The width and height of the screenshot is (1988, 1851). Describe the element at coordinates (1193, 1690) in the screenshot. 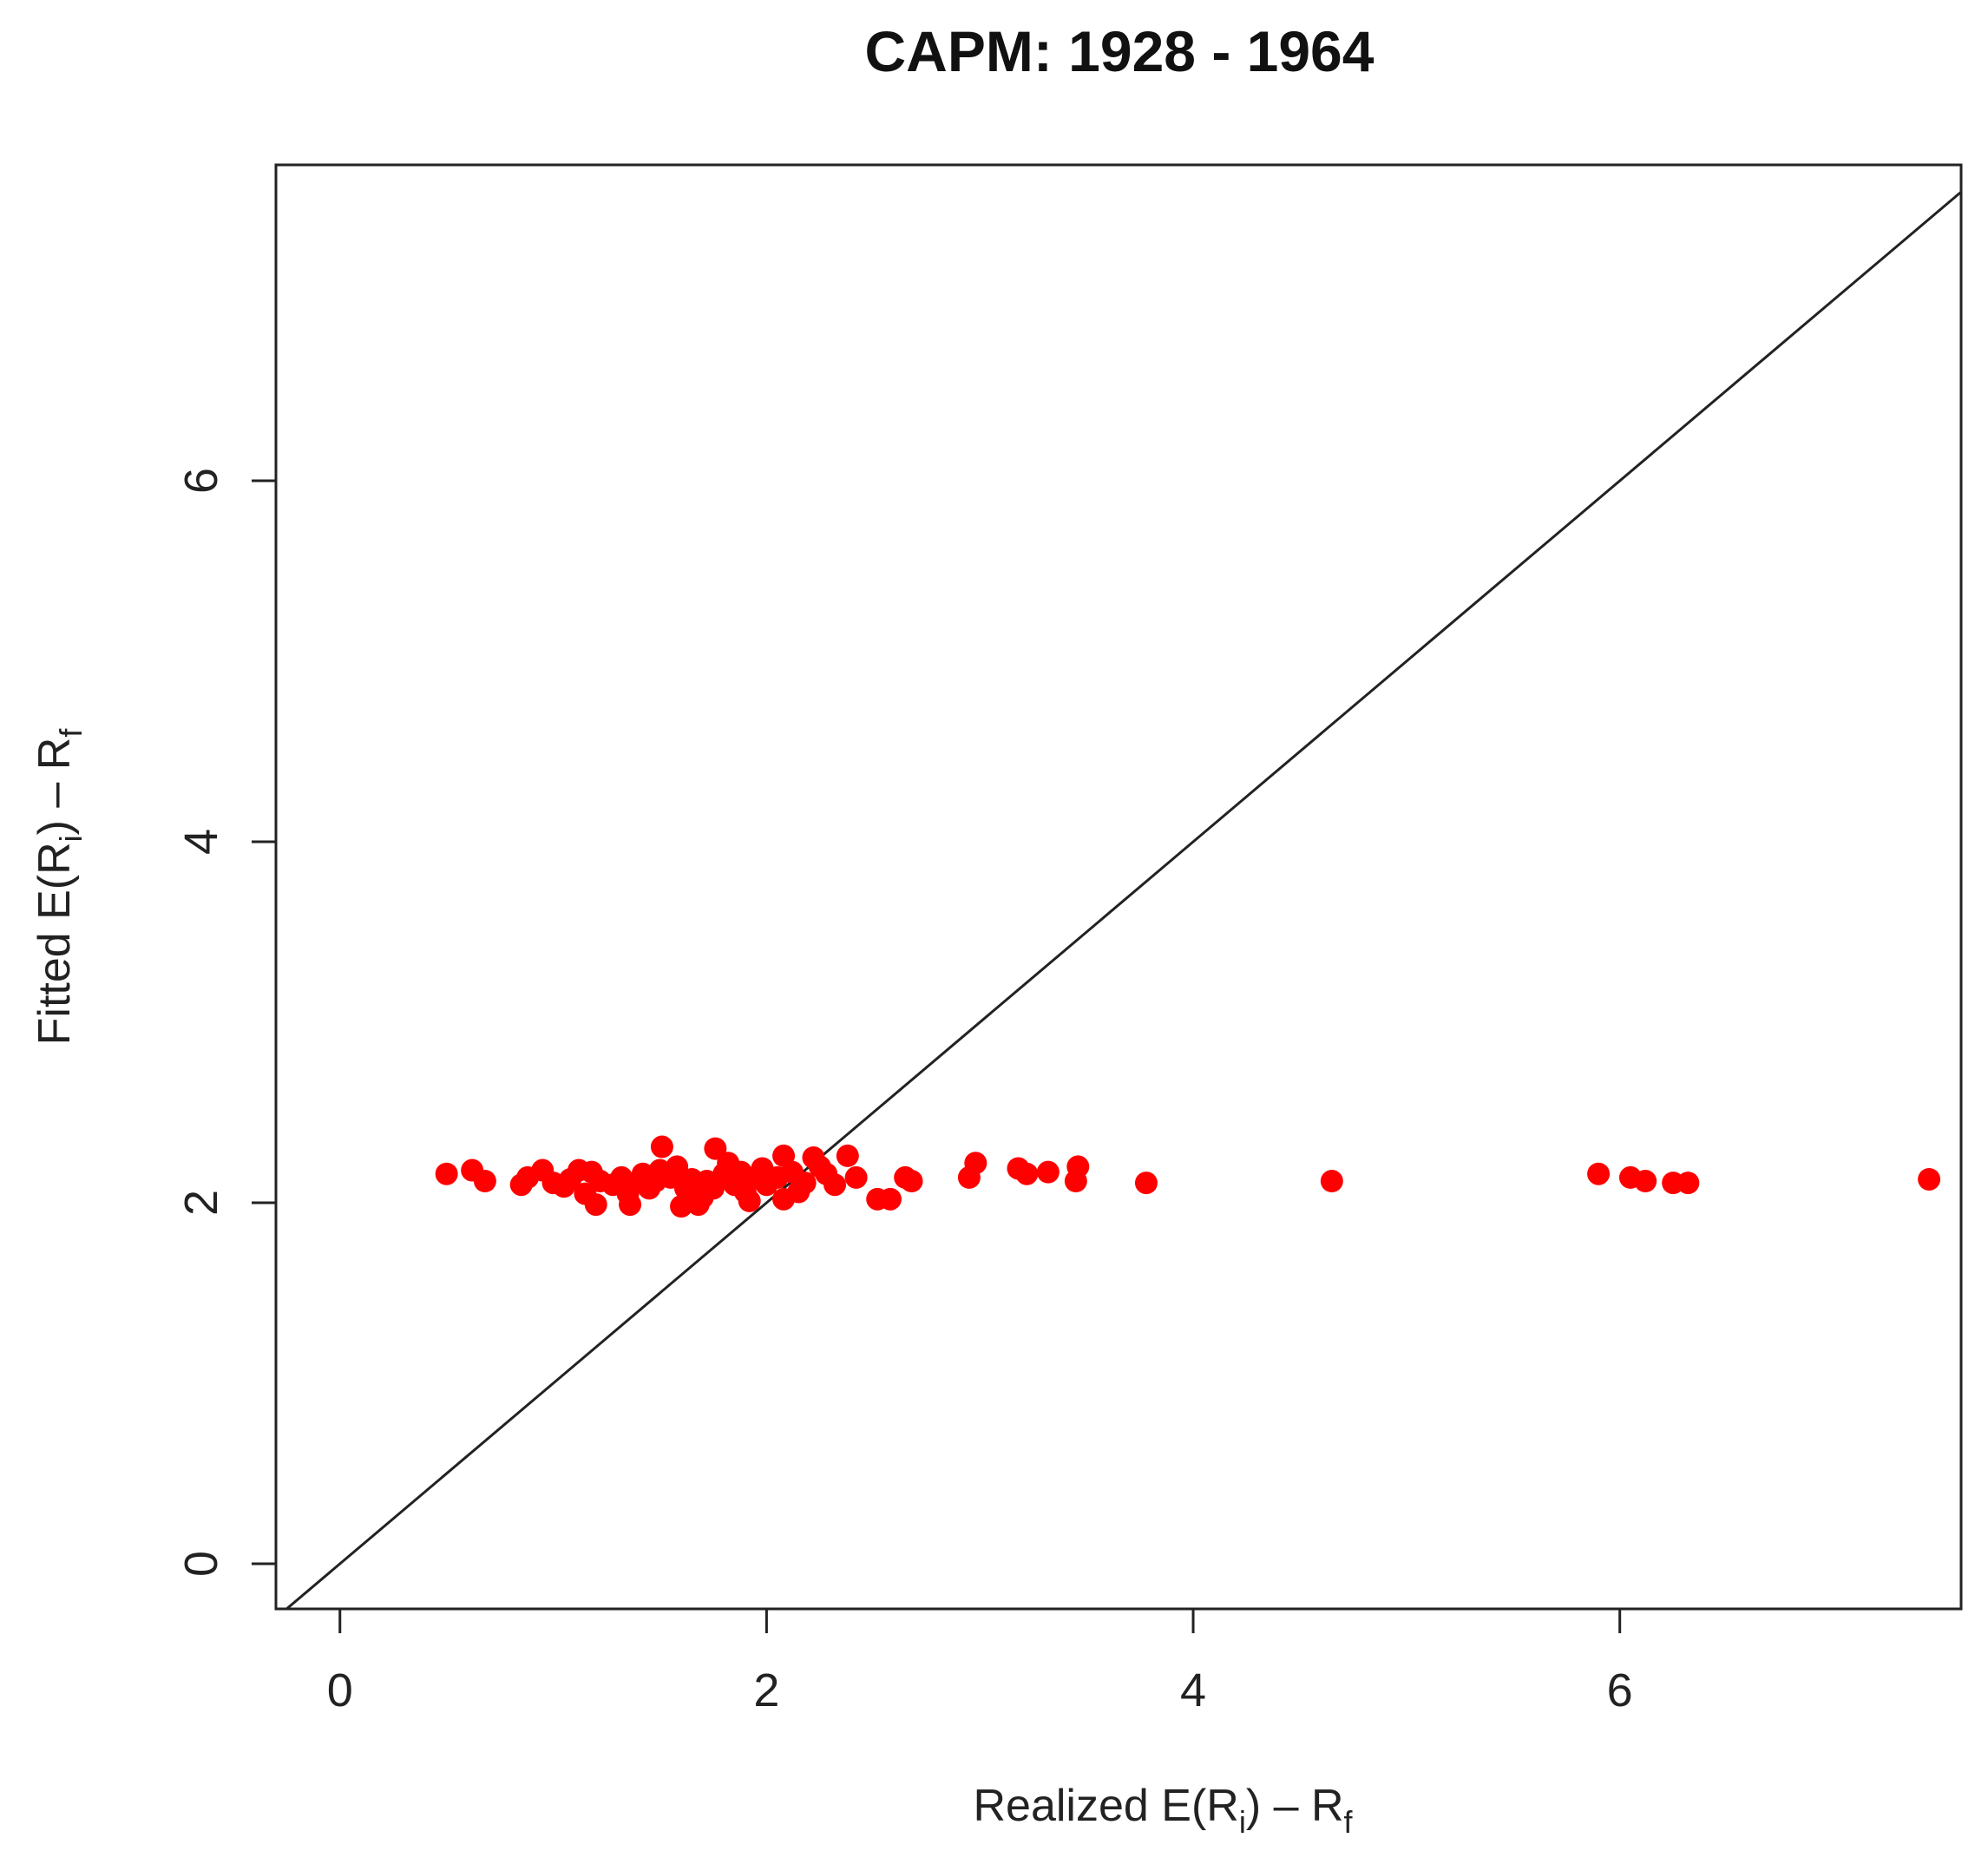

I see `x-tick-label: 4` at that location.